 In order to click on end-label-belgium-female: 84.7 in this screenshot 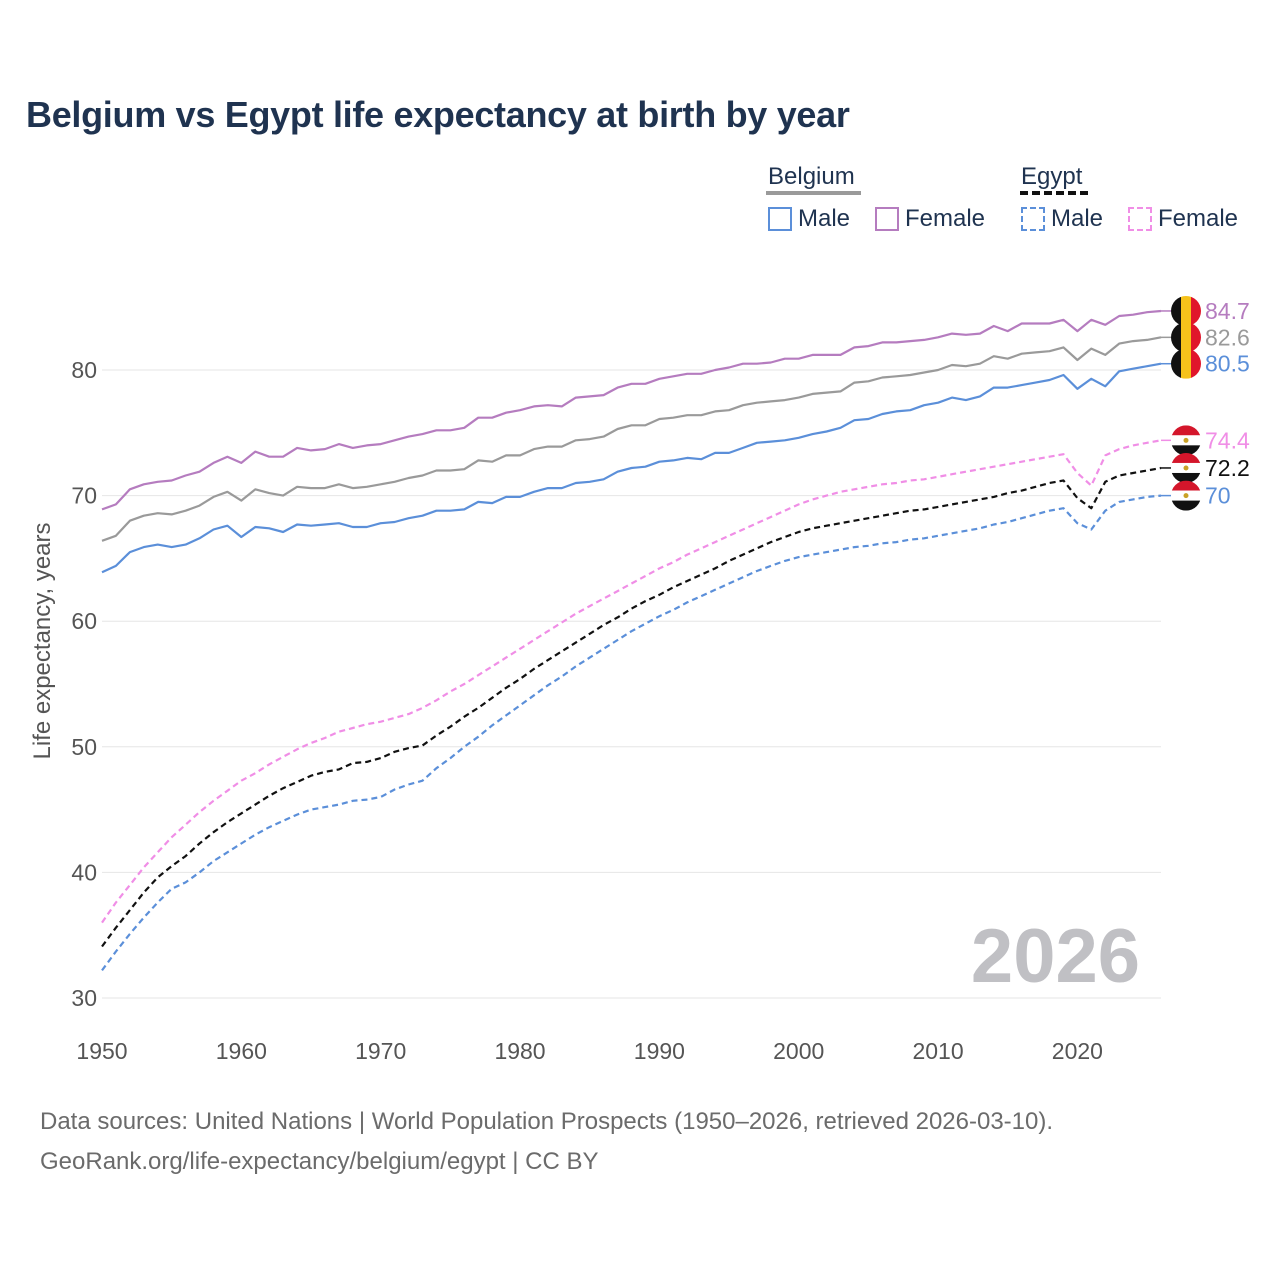, I will do `click(1227, 311)`.